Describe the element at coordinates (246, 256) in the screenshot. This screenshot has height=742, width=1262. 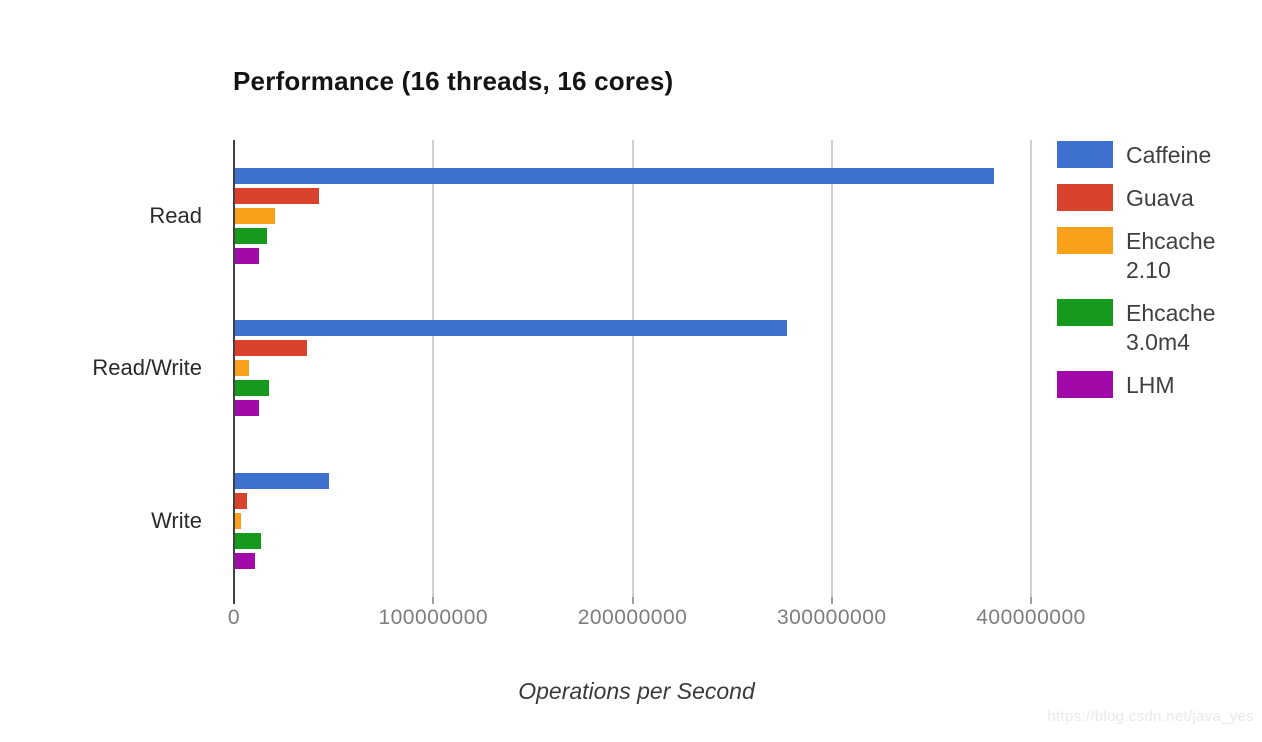
I see `bar-read-lhm` at that location.